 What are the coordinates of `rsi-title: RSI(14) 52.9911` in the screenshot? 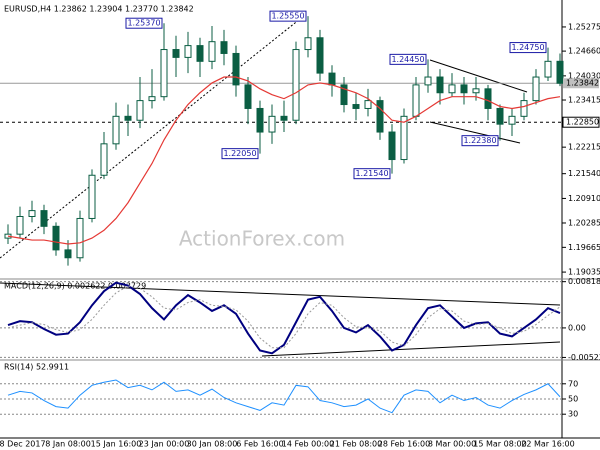 It's located at (36, 367).